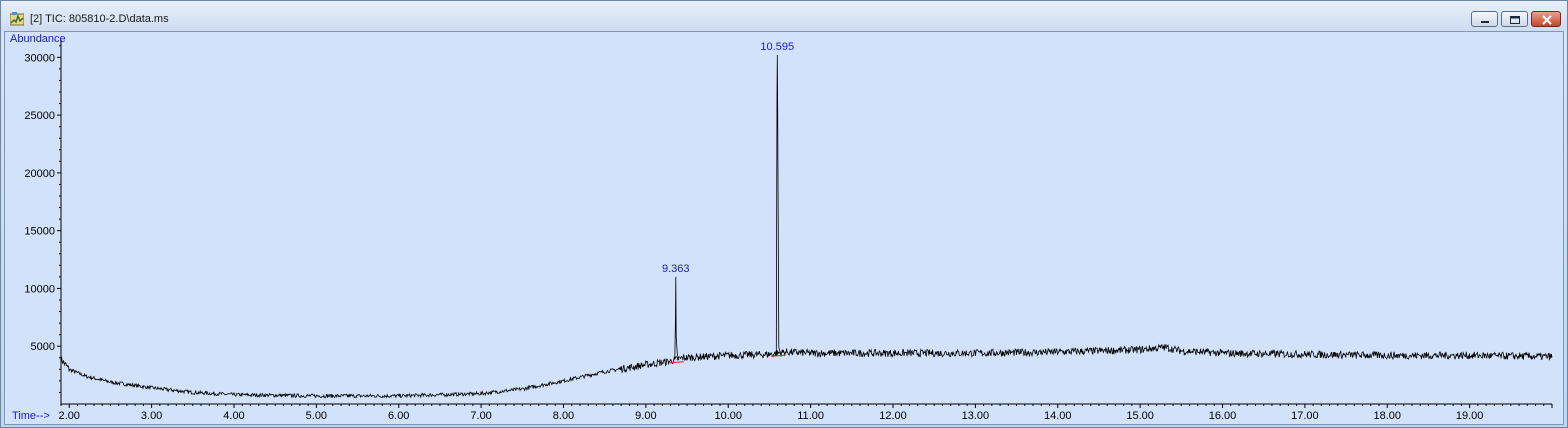 The image size is (1568, 428). I want to click on x-tick-label: 8.00, so click(563, 416).